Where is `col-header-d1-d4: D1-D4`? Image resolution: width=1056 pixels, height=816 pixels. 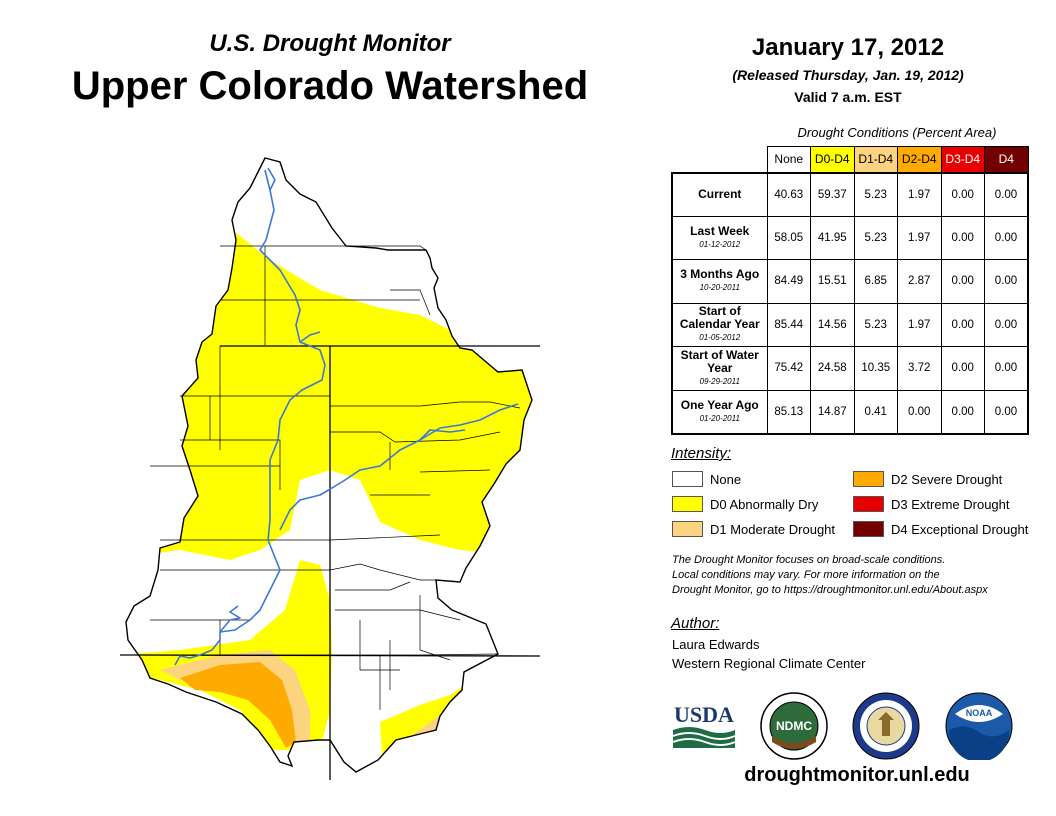 col-header-d1-d4: D1-D4 is located at coordinates (875, 159).